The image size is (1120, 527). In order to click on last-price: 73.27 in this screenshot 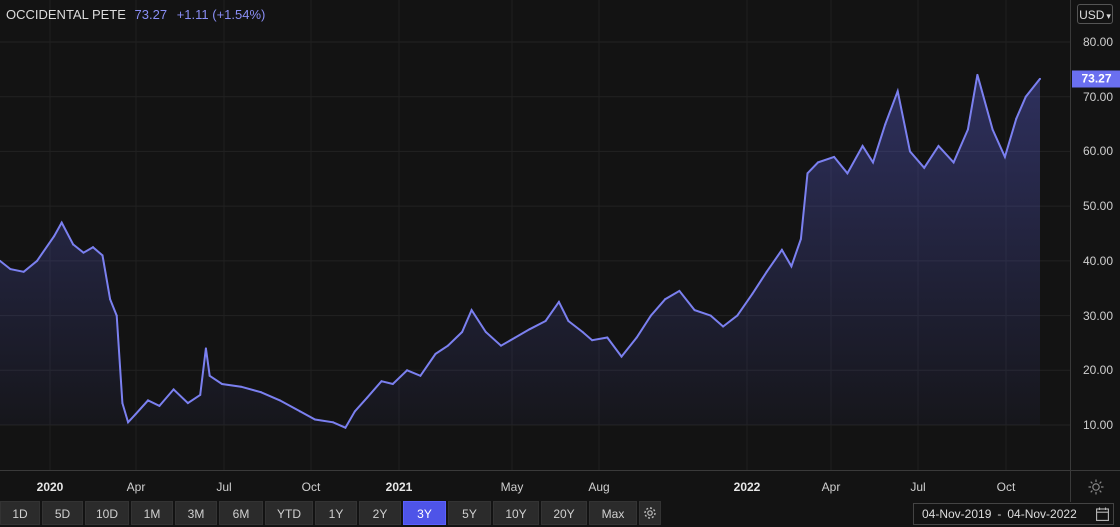, I will do `click(151, 14)`.